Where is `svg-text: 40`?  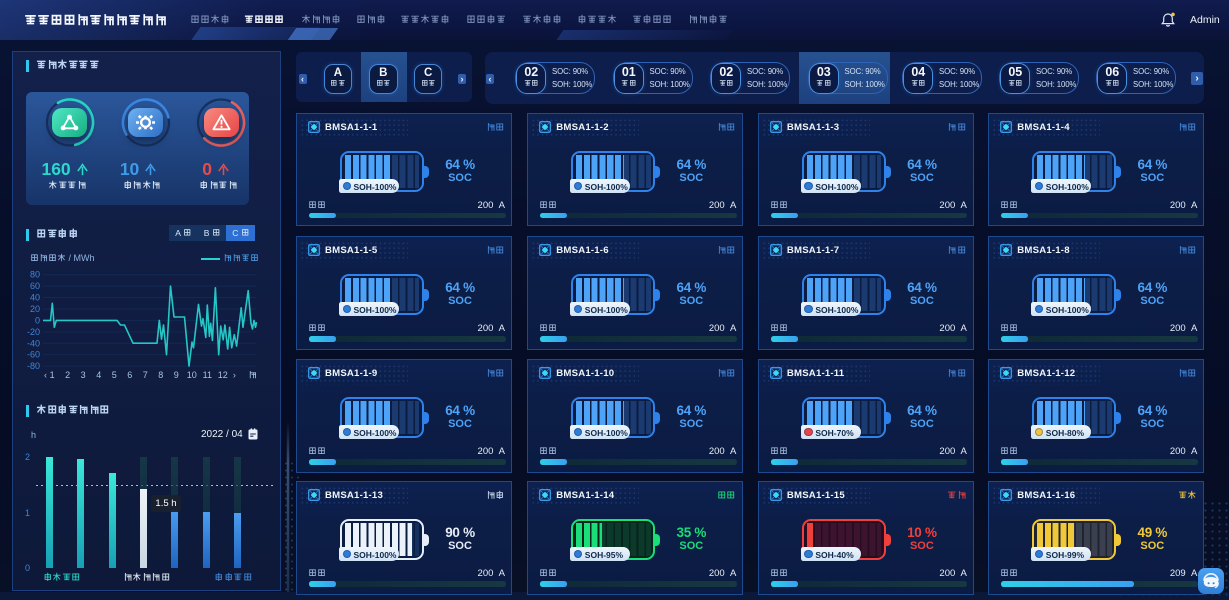 svg-text: 40 is located at coordinates (35, 298).